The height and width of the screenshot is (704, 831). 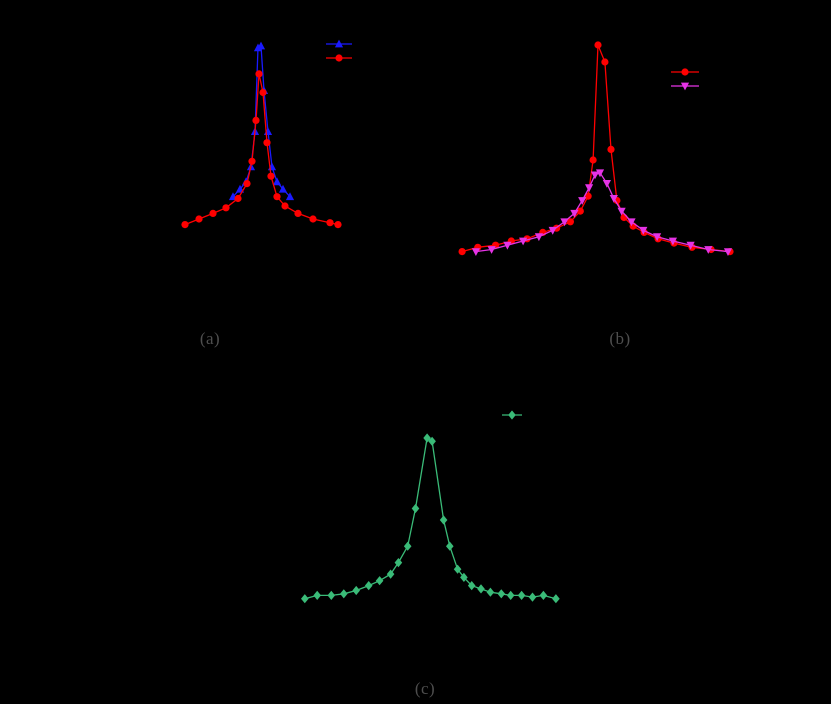 I want to click on panel-label-a: (a), so click(x=210, y=338).